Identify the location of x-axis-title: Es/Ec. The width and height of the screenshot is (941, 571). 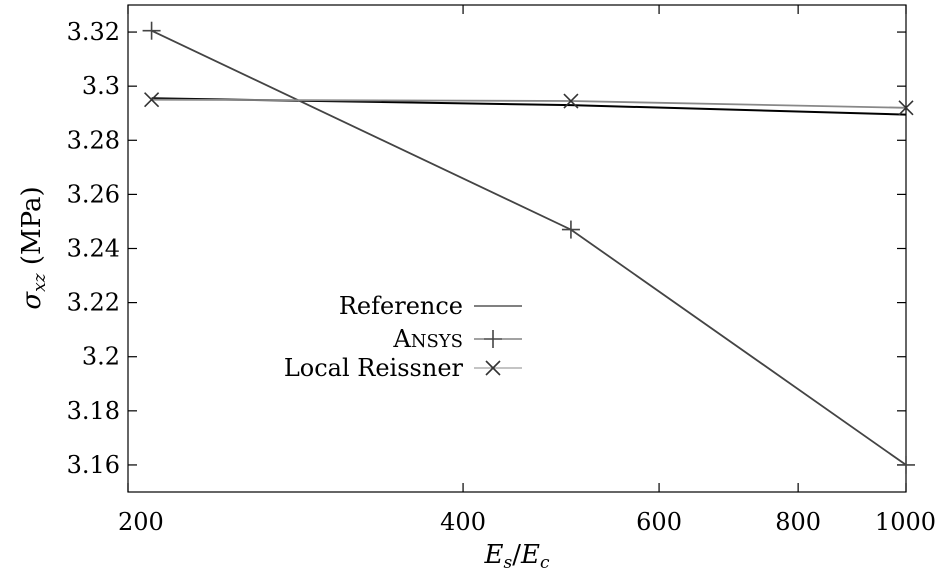
(517, 555).